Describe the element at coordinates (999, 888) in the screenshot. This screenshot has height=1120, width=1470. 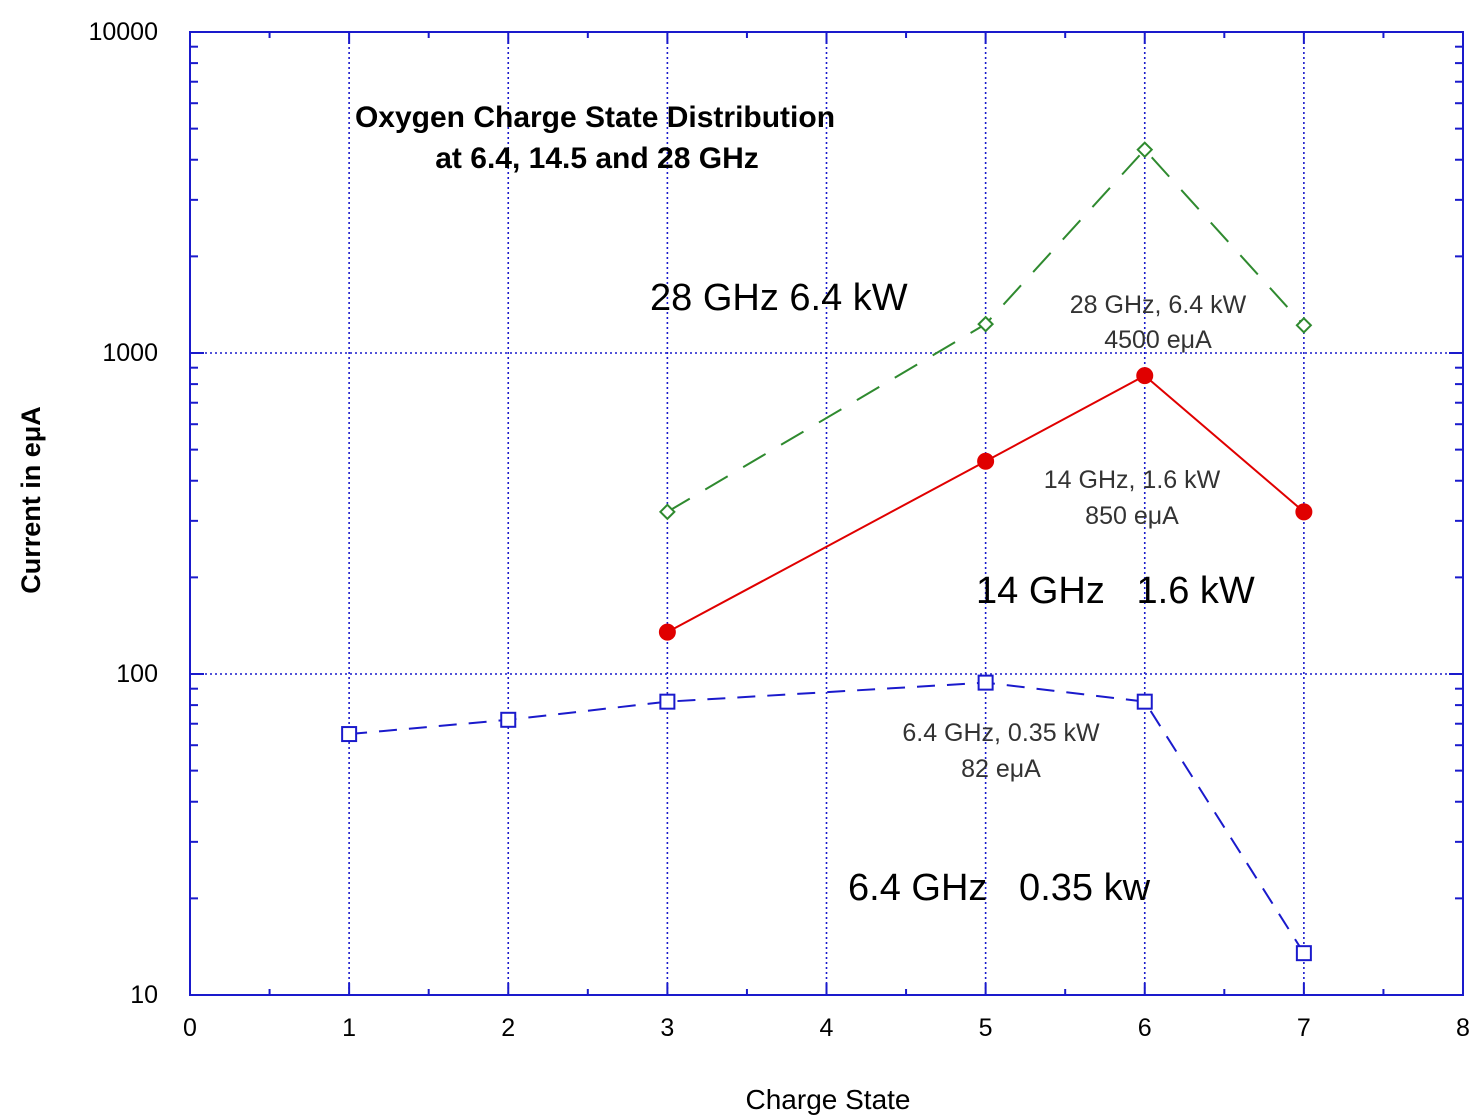
I see `big-label-6ghz: 6.4 GHz 0.35 kw` at that location.